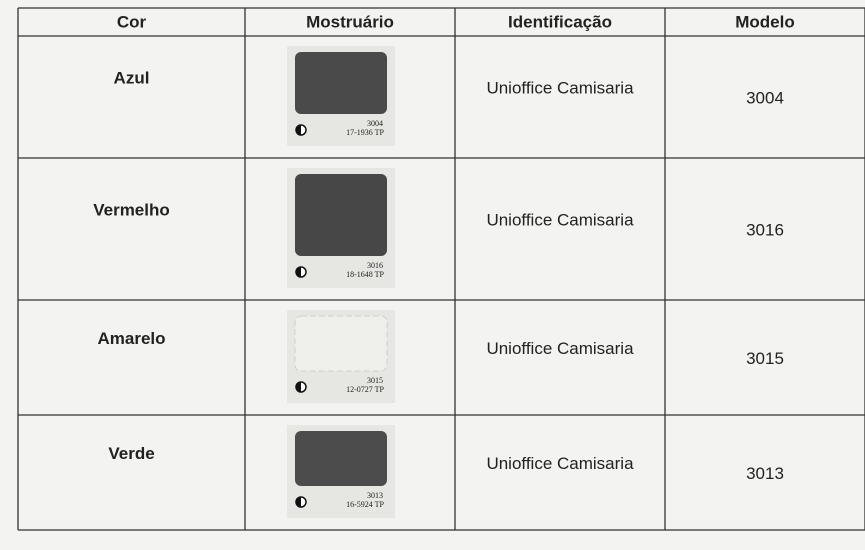 The image size is (865, 550). I want to click on column-header: Cor, so click(132, 21).